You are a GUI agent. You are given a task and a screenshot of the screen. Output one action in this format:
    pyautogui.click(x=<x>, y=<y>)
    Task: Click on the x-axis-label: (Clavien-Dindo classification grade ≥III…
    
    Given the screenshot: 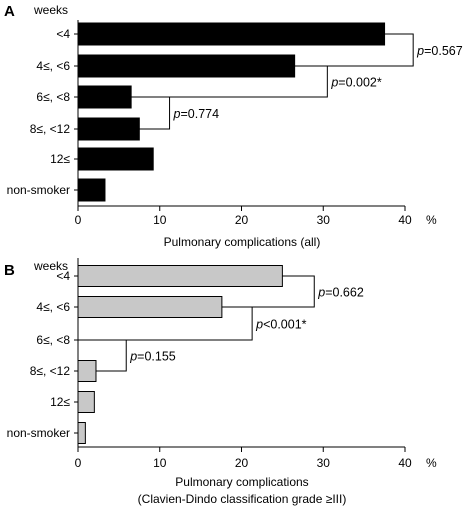 What is the action you would take?
    pyautogui.click(x=242, y=499)
    